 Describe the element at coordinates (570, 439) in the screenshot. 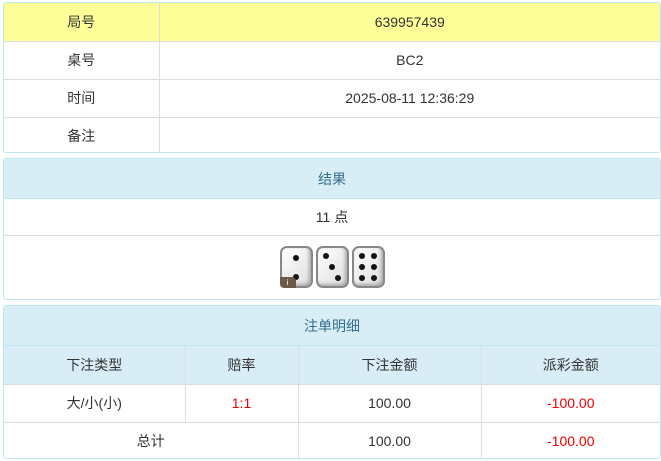

I see `total-payout: -100.00` at that location.